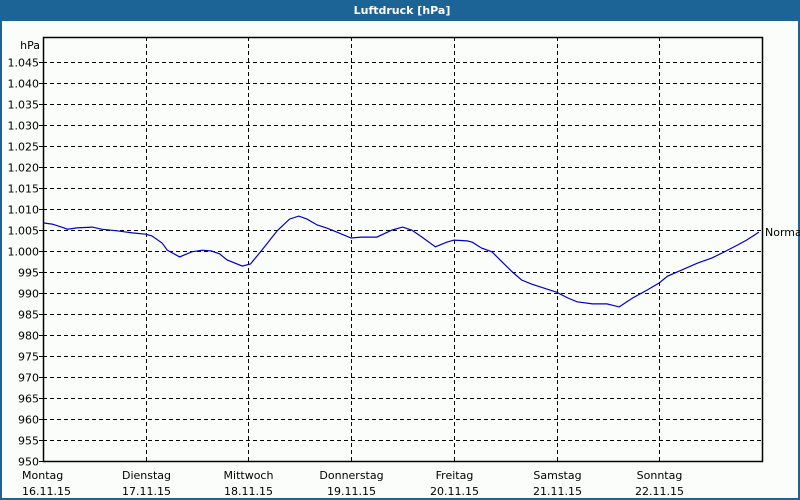 The image size is (800, 500). What do you see at coordinates (46, 491) in the screenshot?
I see `x-tick-date: 16.11.15` at bounding box center [46, 491].